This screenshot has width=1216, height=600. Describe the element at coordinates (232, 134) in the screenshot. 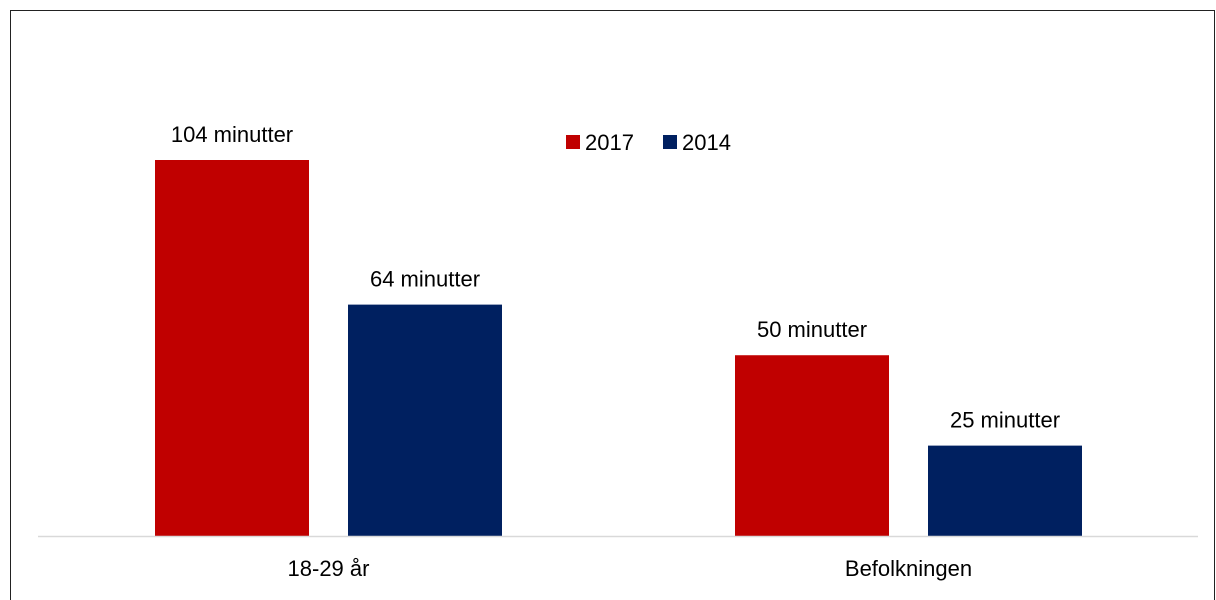

I see `data-label-2017-0: 104 minutter` at that location.